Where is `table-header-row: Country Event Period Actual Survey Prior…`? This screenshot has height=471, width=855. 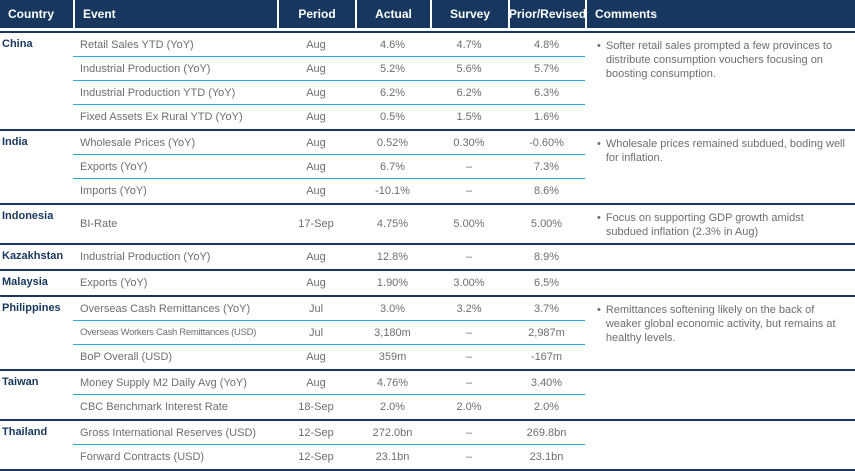
table-header-row: Country Event Period Actual Survey Prior… is located at coordinates (427, 14).